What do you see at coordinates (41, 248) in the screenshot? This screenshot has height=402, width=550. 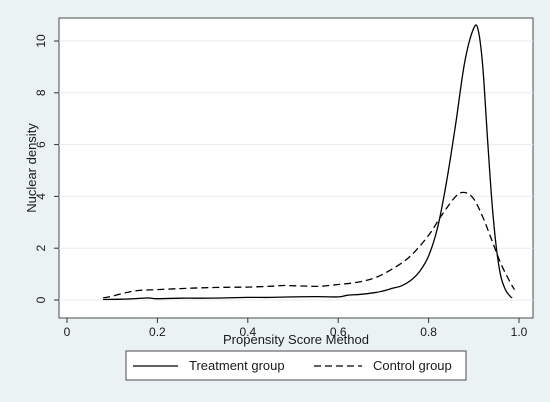 I see `y-tick-label: 2` at bounding box center [41, 248].